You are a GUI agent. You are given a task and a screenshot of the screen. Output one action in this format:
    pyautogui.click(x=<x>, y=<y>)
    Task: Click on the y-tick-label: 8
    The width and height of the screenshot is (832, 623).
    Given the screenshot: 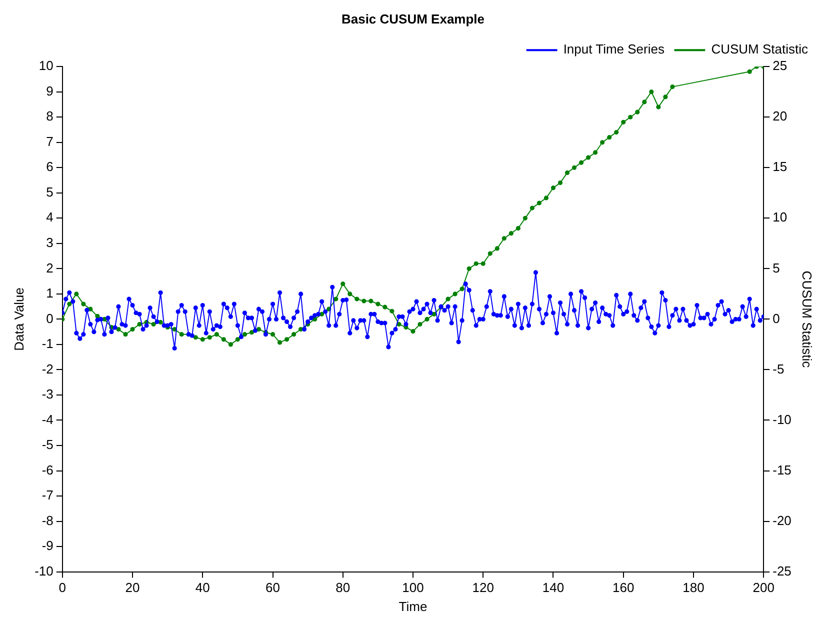 What is the action you would take?
    pyautogui.click(x=50, y=116)
    